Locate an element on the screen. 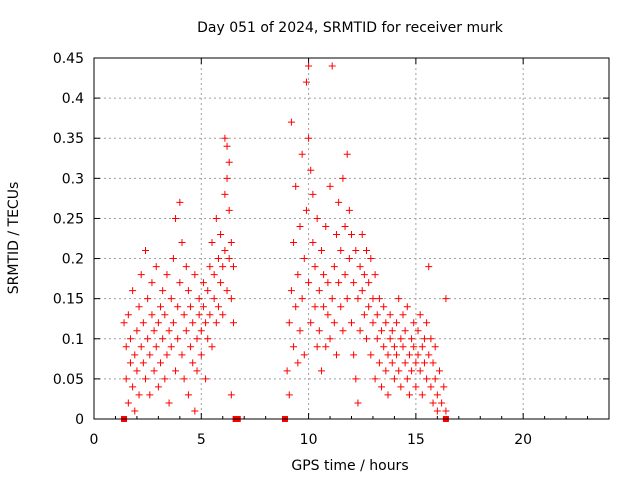 The image size is (640, 480). y-tick-label: 0.25 is located at coordinates (68, 219).